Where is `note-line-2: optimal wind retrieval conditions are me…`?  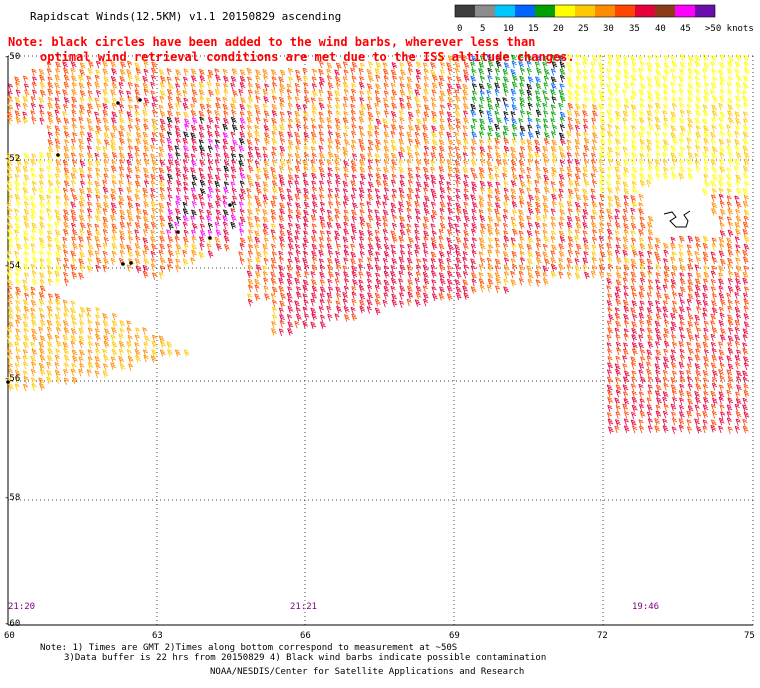 note-line-2: optimal wind retrieval conditions are me… is located at coordinates (307, 57).